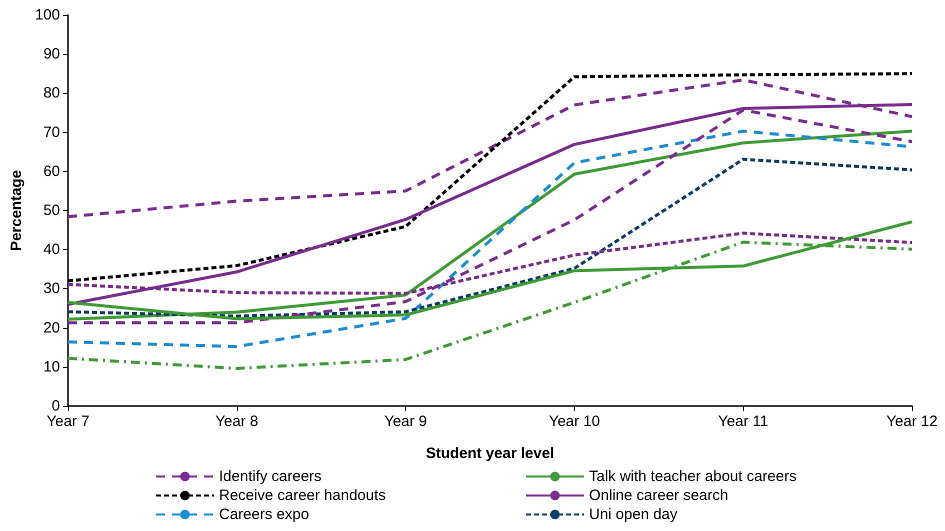 This screenshot has width=945, height=531. What do you see at coordinates (236, 421) in the screenshot?
I see `x-tick-label: Year 8` at bounding box center [236, 421].